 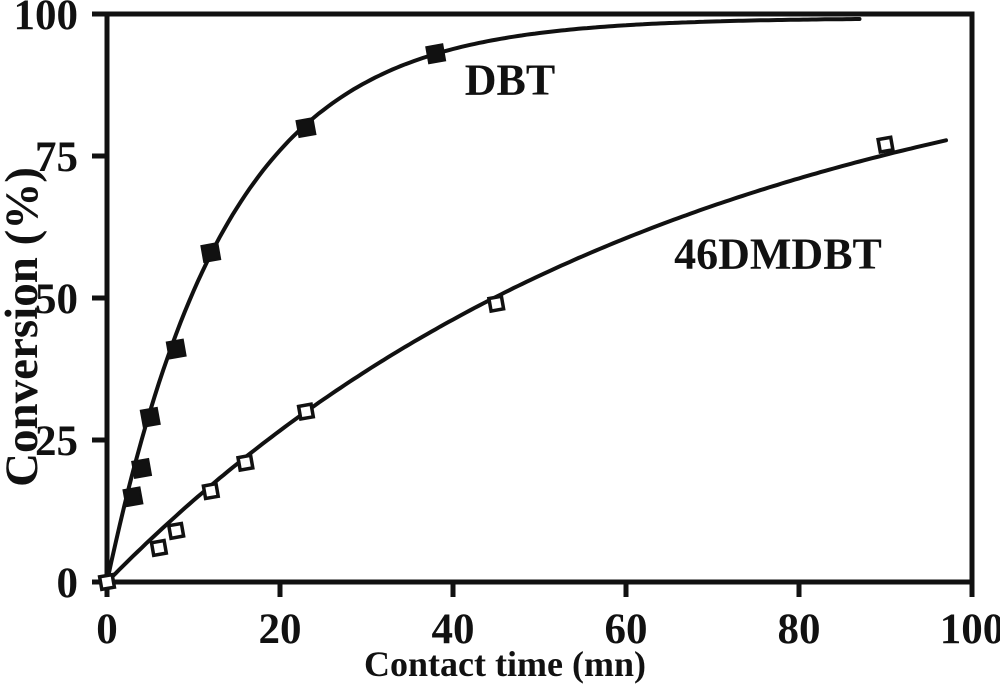 What do you see at coordinates (510, 80) in the screenshot?
I see `series-label-dbt: DBT` at bounding box center [510, 80].